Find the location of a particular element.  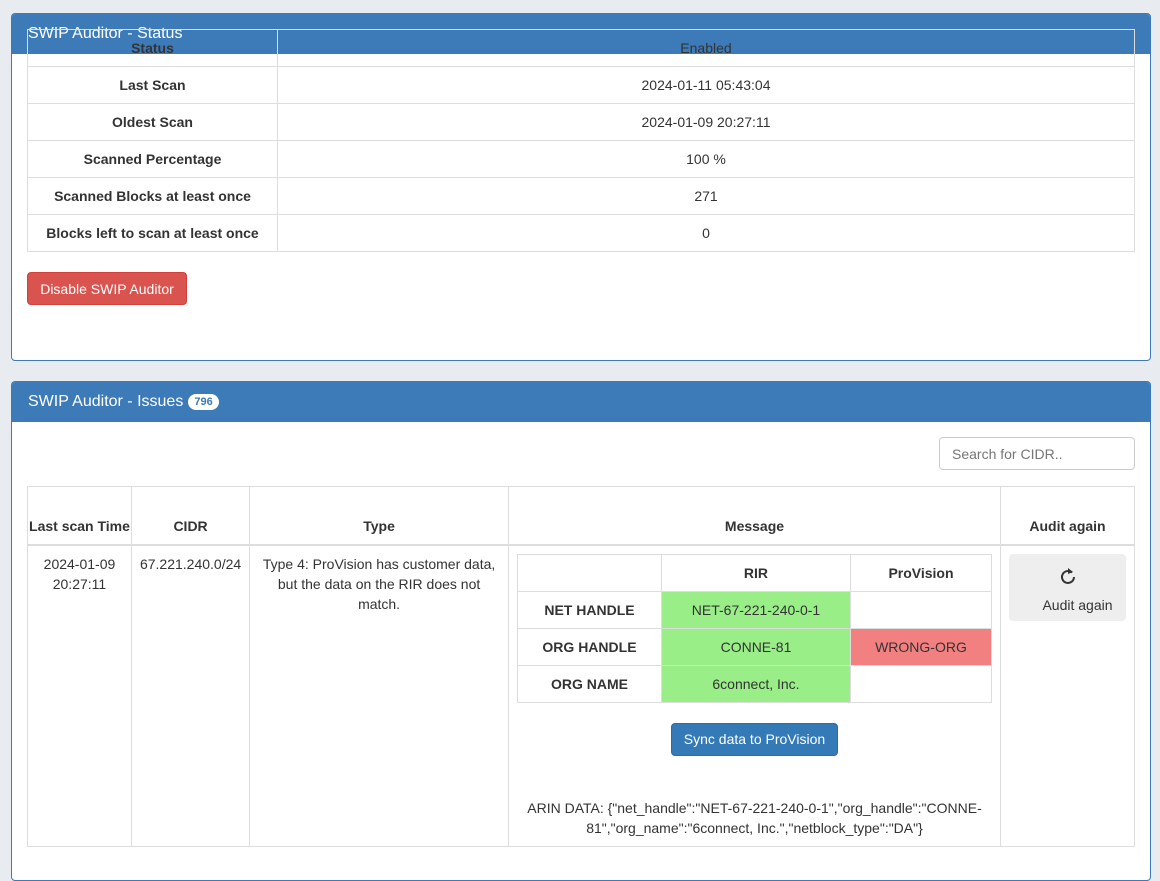

audit-again-button: Audit again is located at coordinates (1067, 587).